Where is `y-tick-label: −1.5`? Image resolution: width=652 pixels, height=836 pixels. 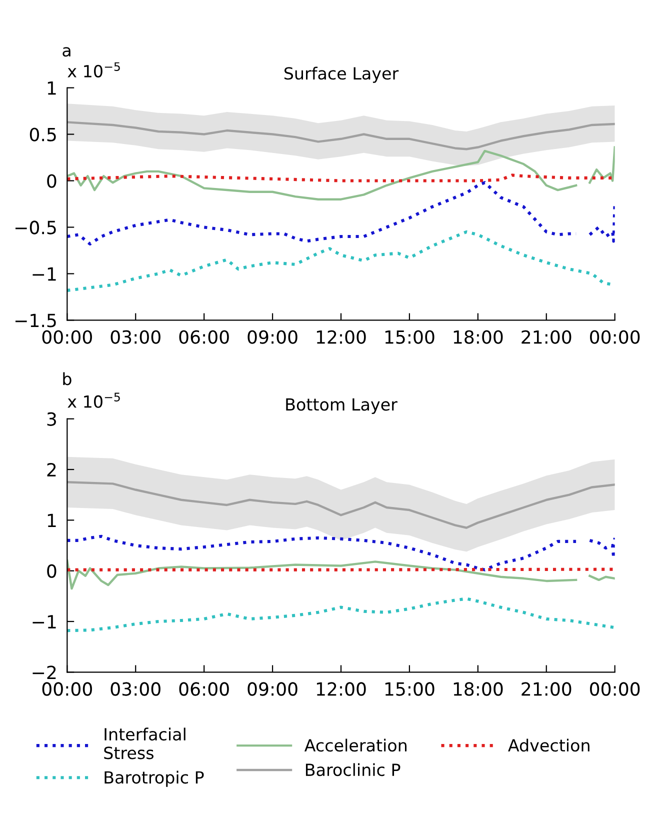
y-tick-label: −1.5 is located at coordinates (36, 321).